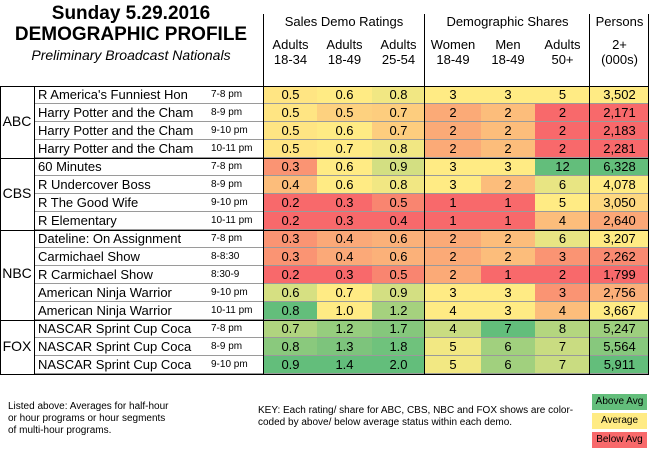  Describe the element at coordinates (324, 320) in the screenshot. I see `network-divider` at that location.